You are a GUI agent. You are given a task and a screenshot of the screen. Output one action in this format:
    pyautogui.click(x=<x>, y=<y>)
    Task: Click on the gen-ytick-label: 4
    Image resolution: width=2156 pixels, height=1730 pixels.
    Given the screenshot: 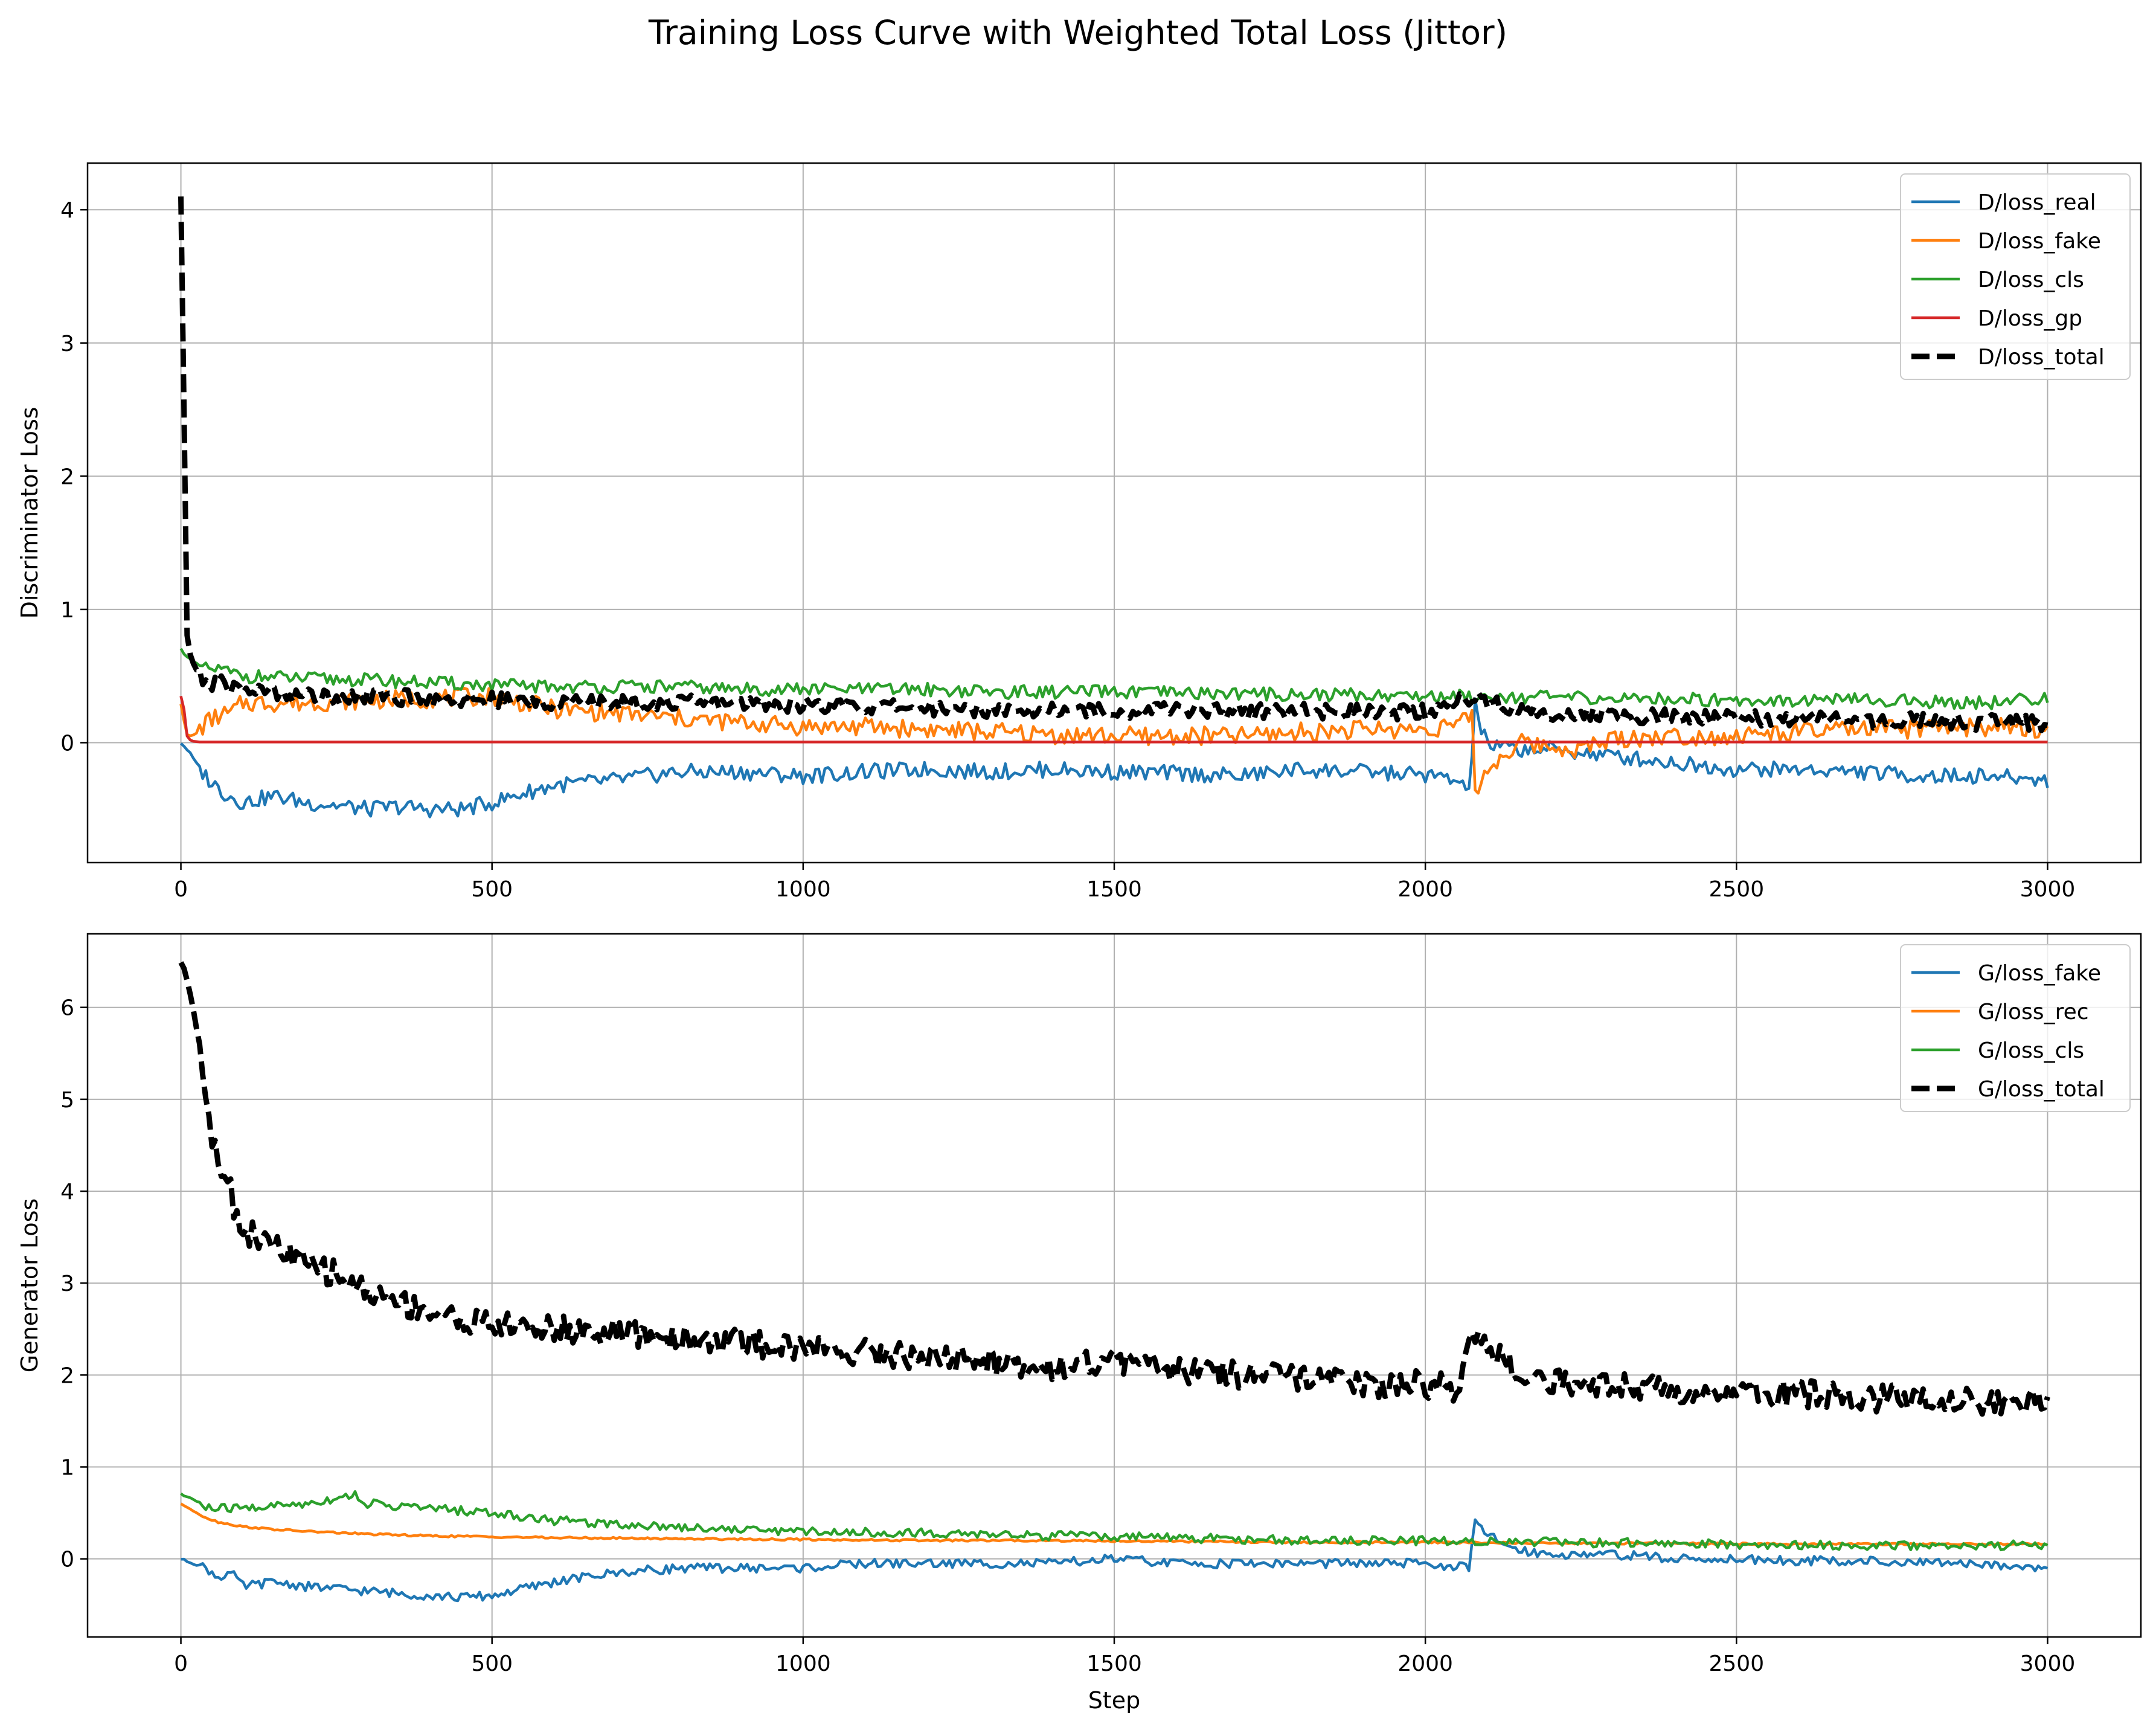 What is the action you would take?
    pyautogui.click(x=67, y=1192)
    